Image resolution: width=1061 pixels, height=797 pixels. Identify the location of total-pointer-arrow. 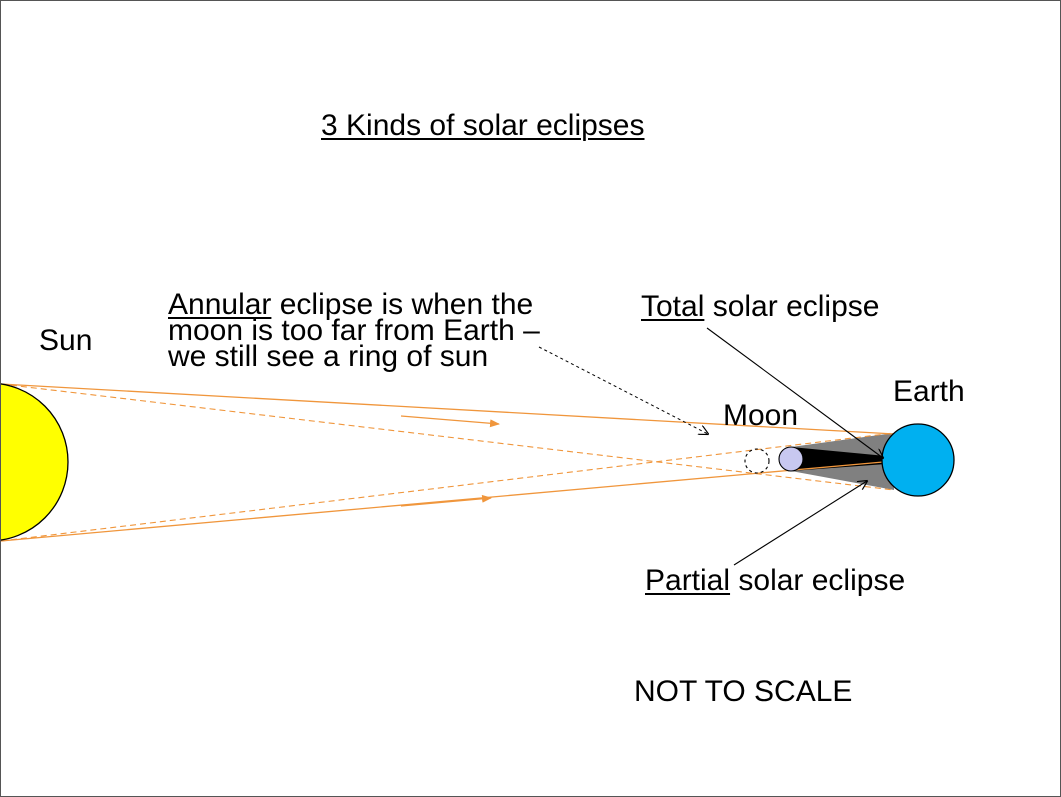
(794, 392).